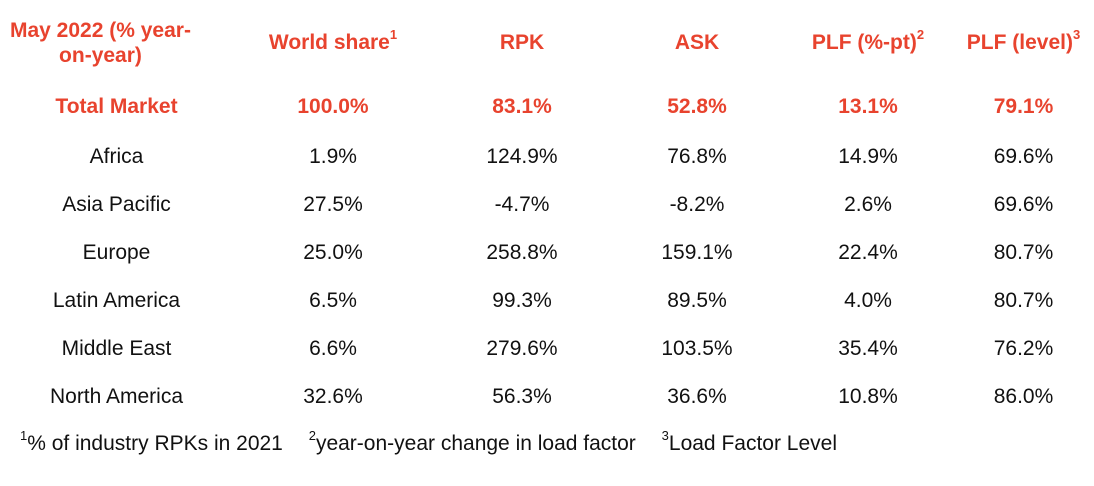 The height and width of the screenshot is (486, 1094). Describe the element at coordinates (697, 396) in the screenshot. I see `table-cell: 36.6%` at that location.